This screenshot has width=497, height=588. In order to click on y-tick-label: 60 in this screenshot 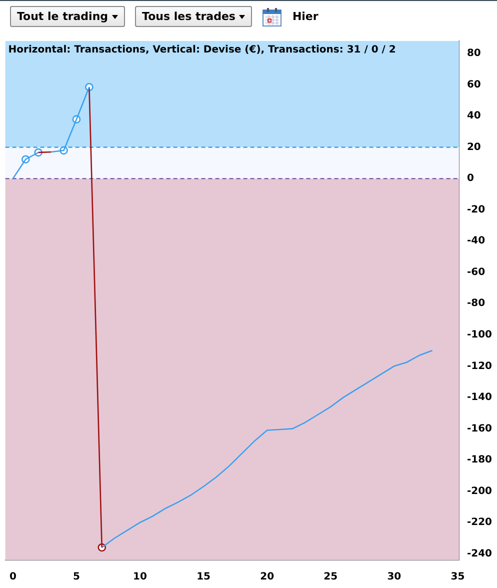, I will do `click(473, 84)`.